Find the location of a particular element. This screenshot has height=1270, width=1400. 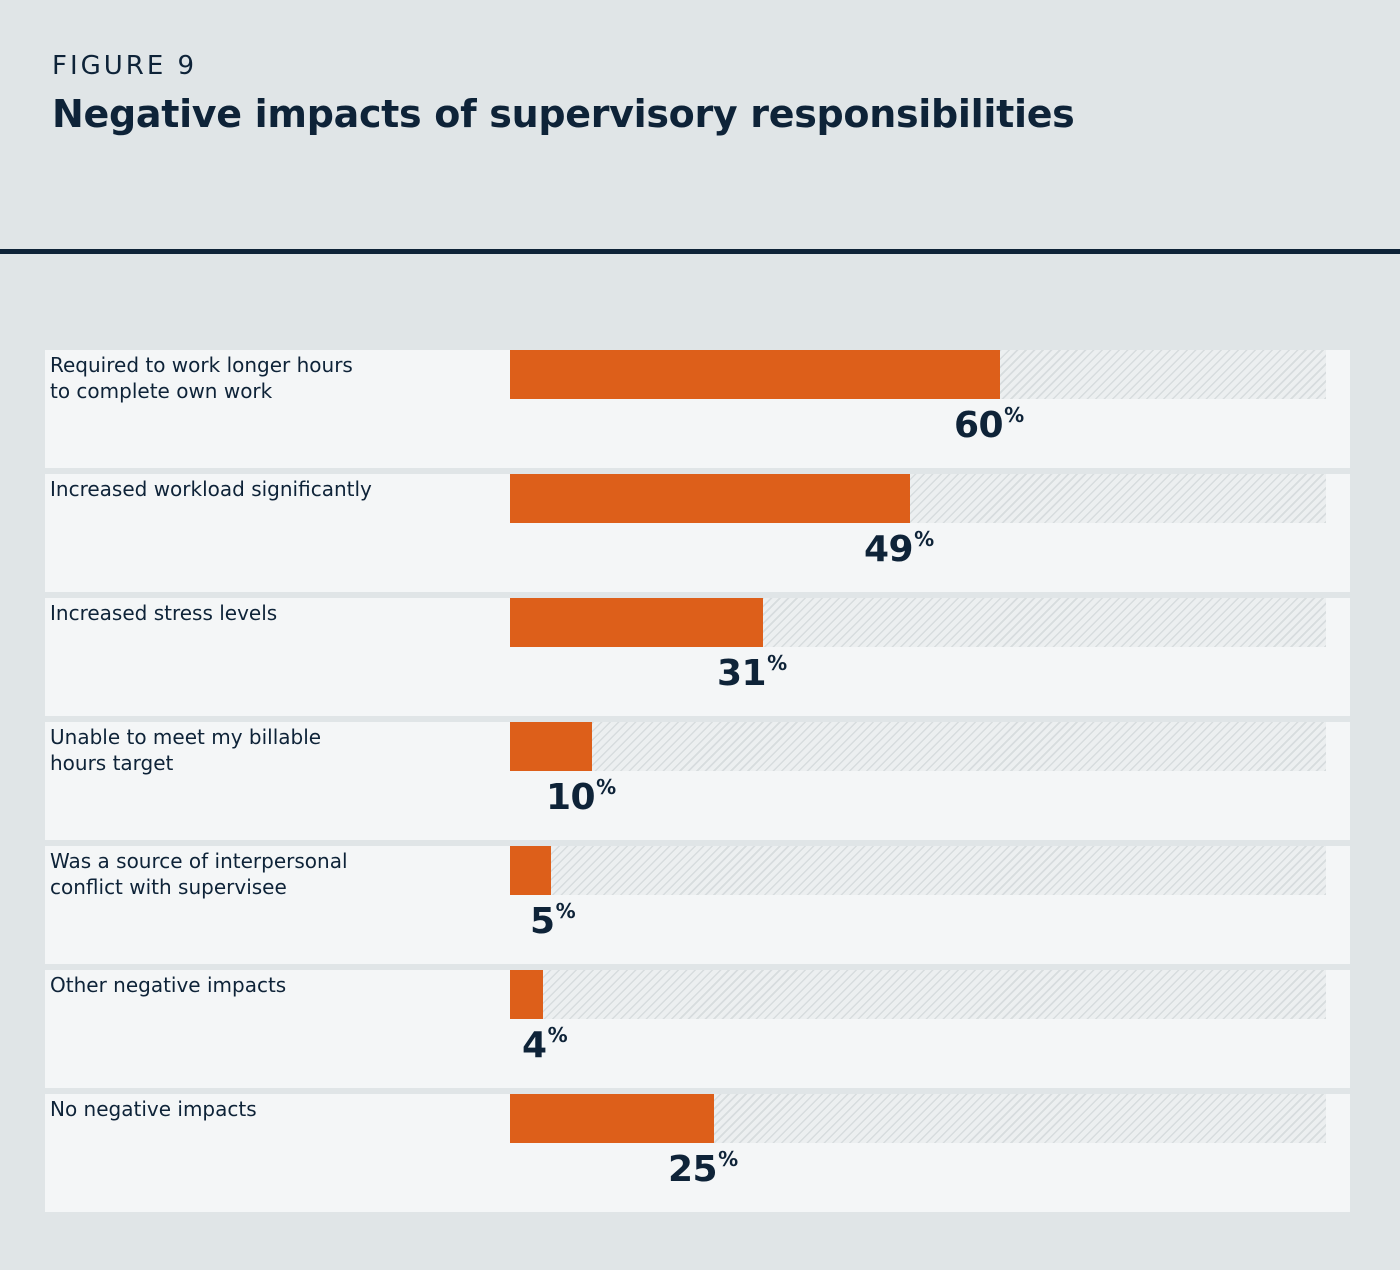

data-label: 31% is located at coordinates (752, 673).